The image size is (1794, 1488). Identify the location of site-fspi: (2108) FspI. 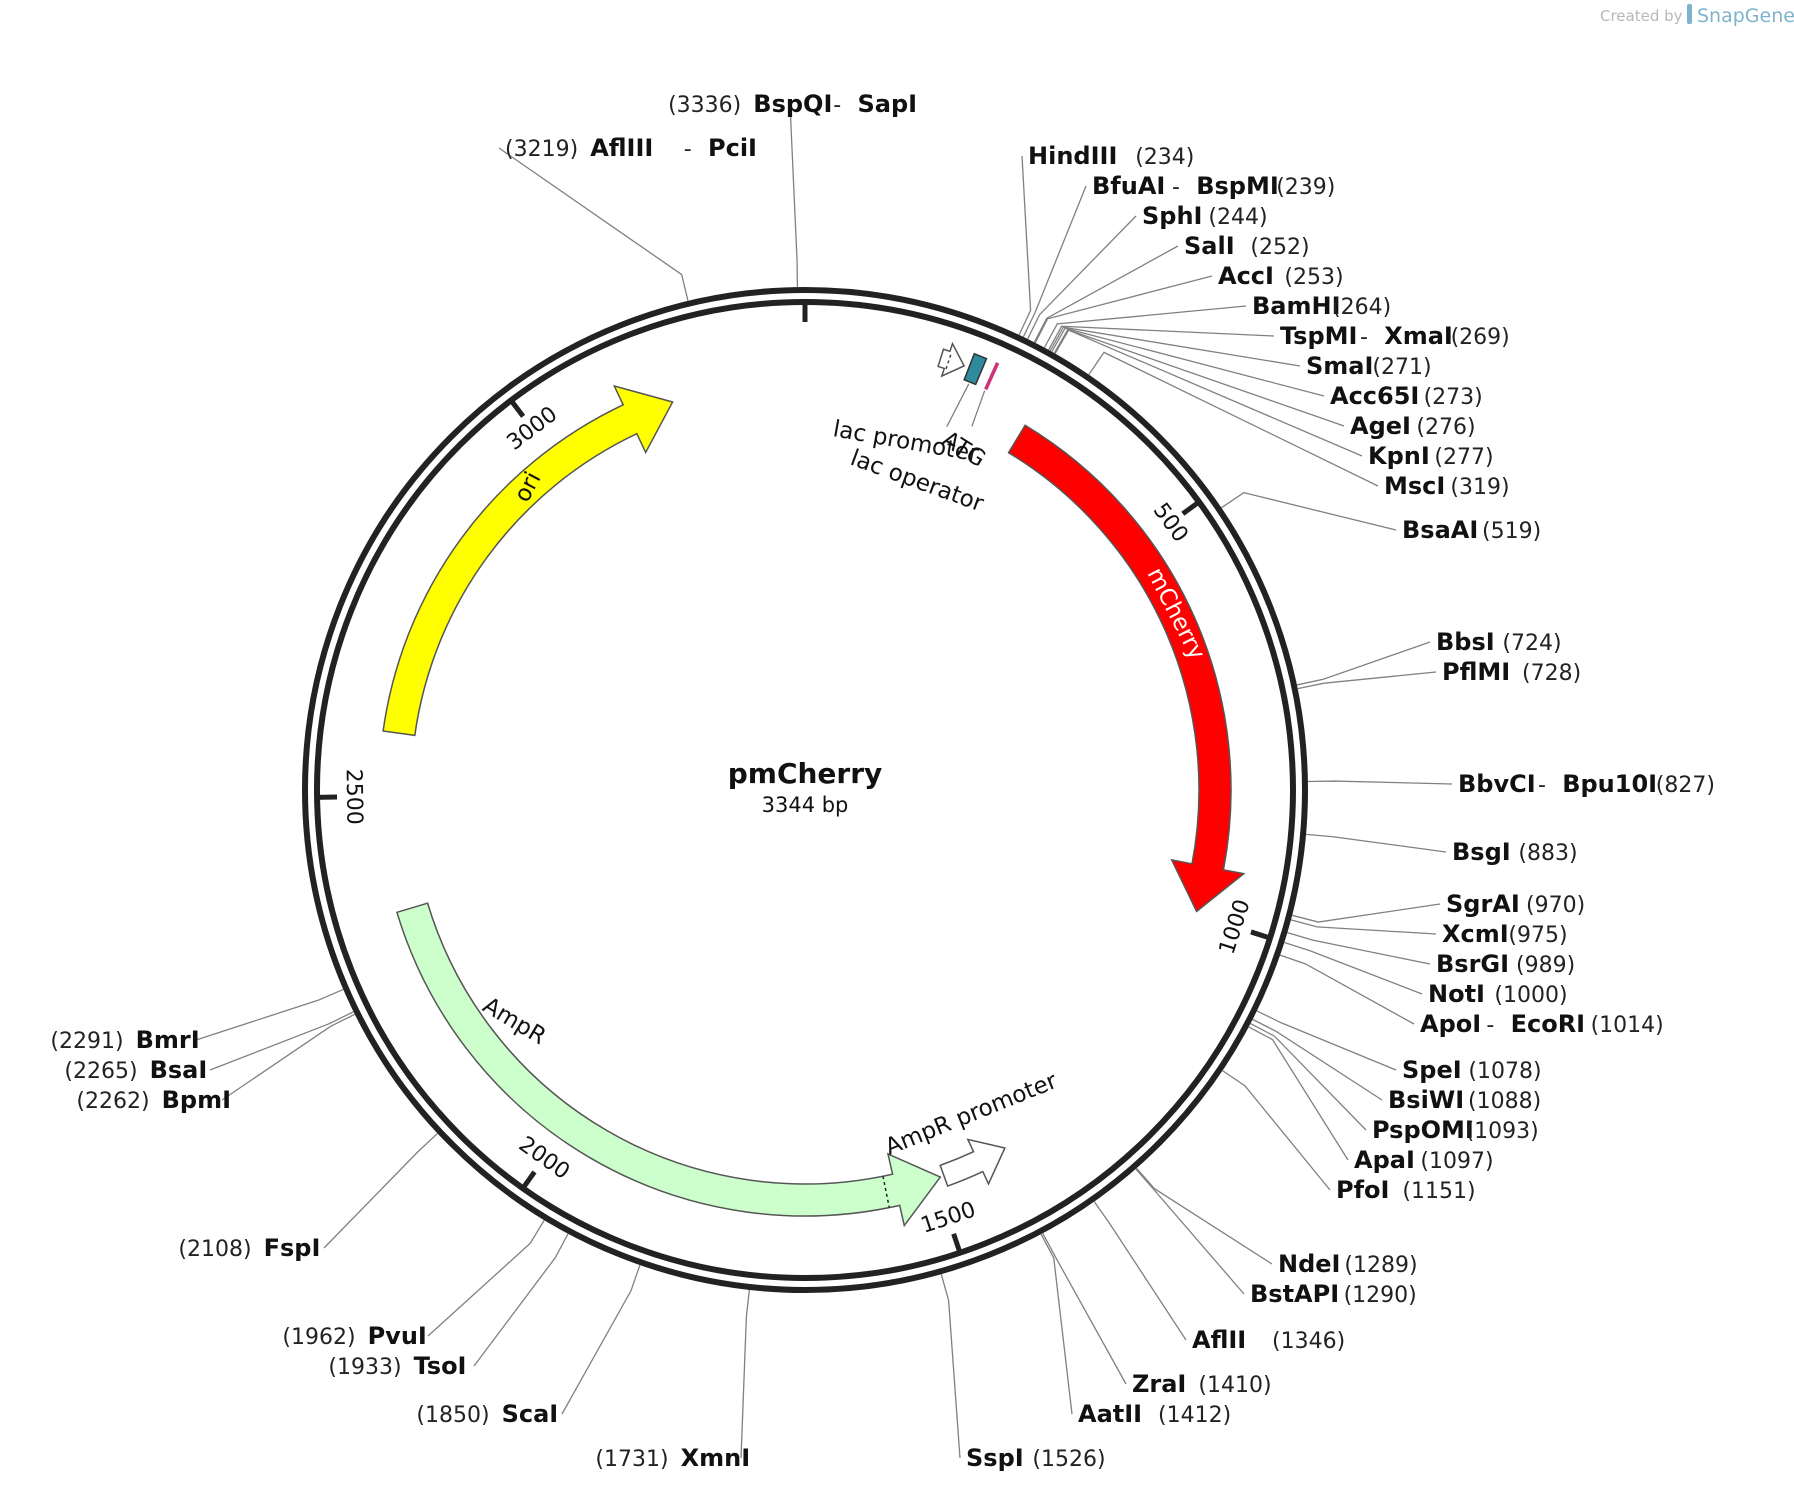
(308, 1197).